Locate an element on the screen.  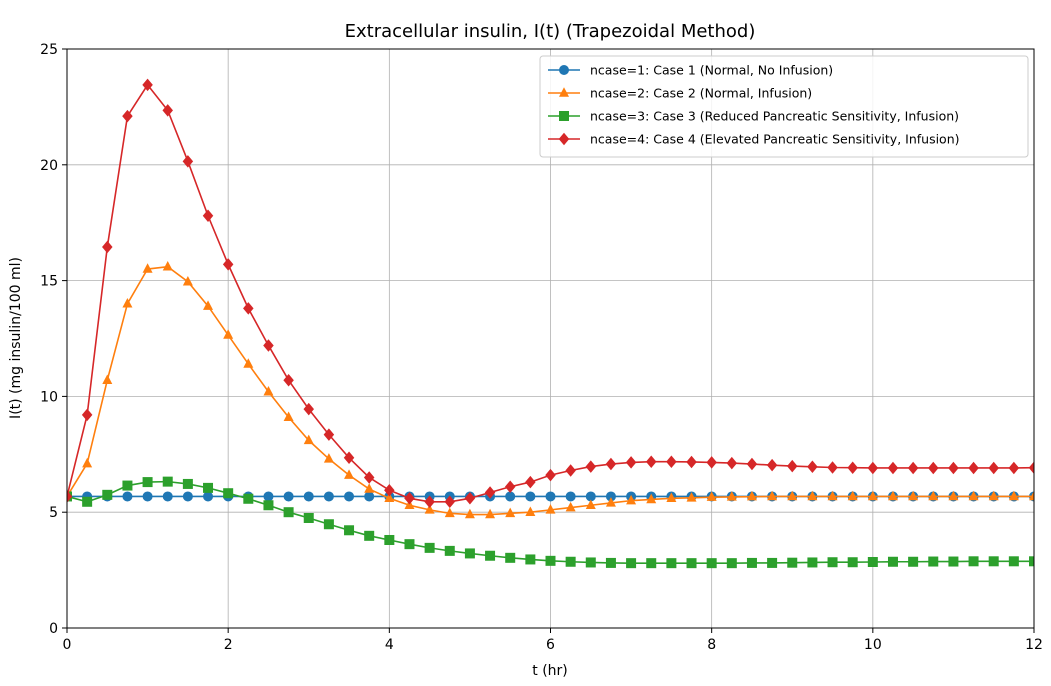
legend-label: ncase=2: Case 2 (Normal, Infusion) is located at coordinates (701, 93).